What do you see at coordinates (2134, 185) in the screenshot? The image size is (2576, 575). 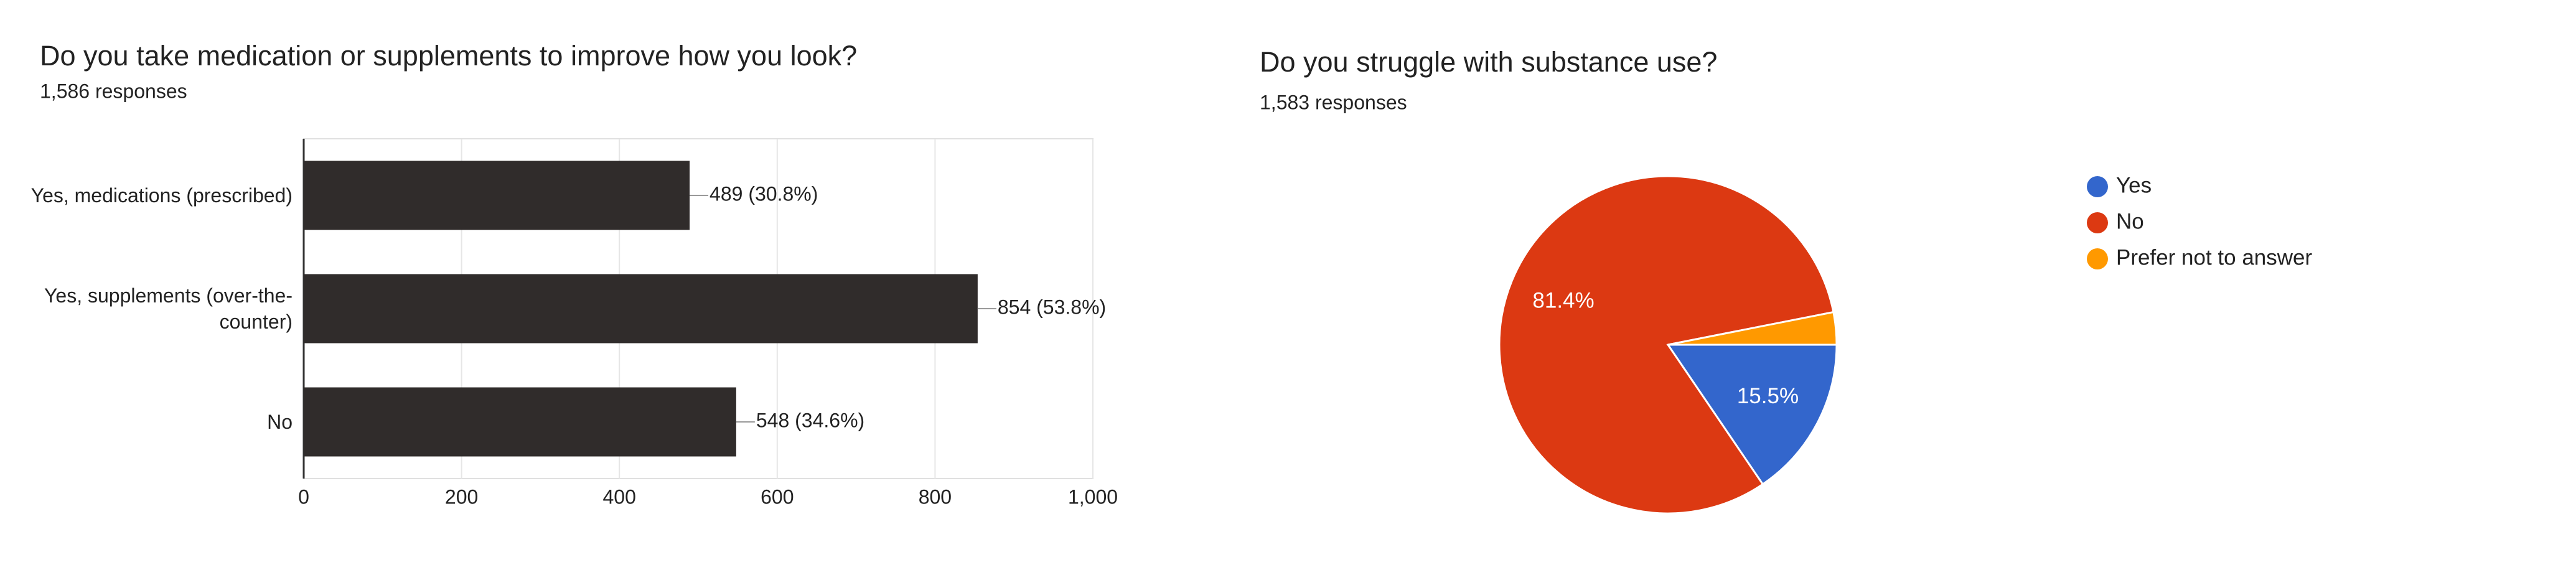 I see `legend-label: Yes` at bounding box center [2134, 185].